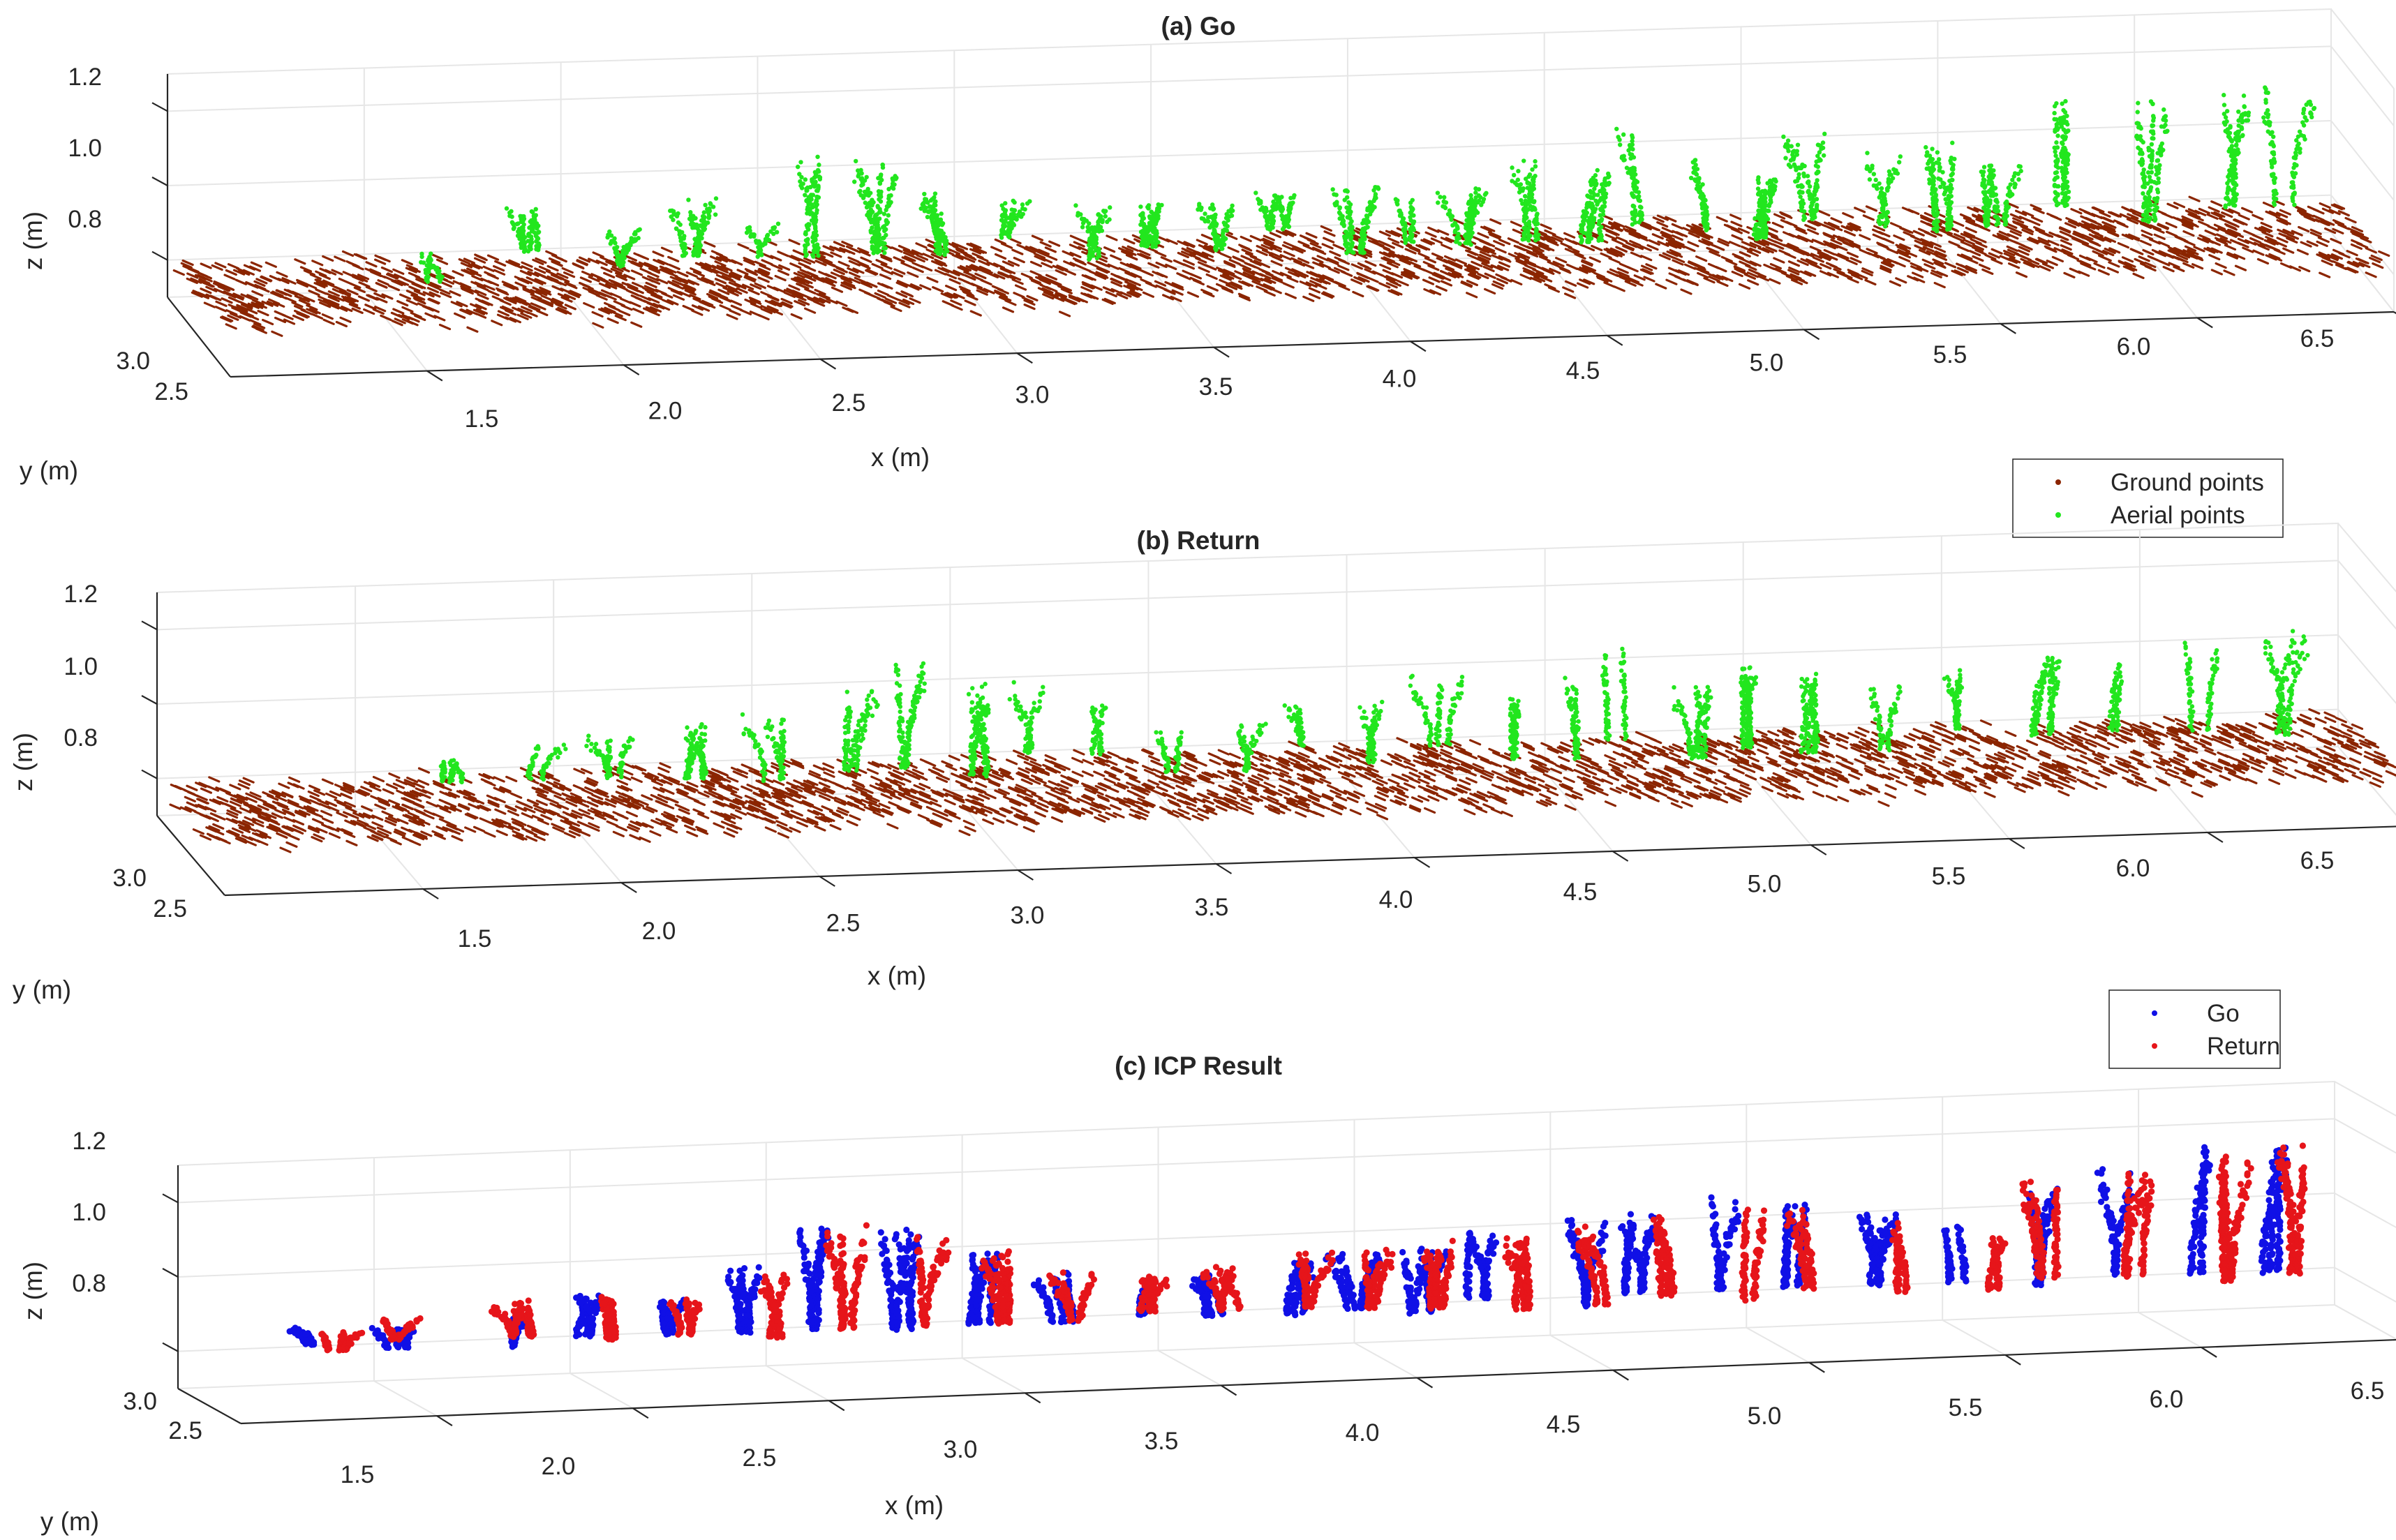  What do you see at coordinates (2362, 160) in the screenshot?
I see `z-gridline-side` at bounding box center [2362, 160].